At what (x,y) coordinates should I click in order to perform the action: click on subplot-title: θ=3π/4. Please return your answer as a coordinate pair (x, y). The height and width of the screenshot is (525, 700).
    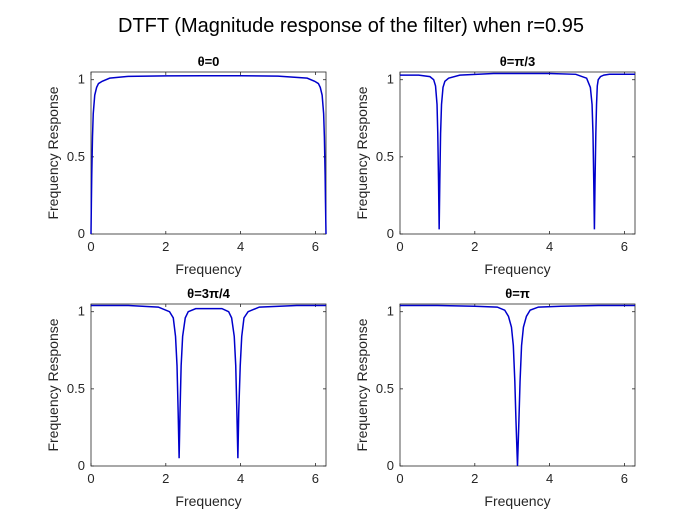
    Looking at the image, I should click on (208, 293).